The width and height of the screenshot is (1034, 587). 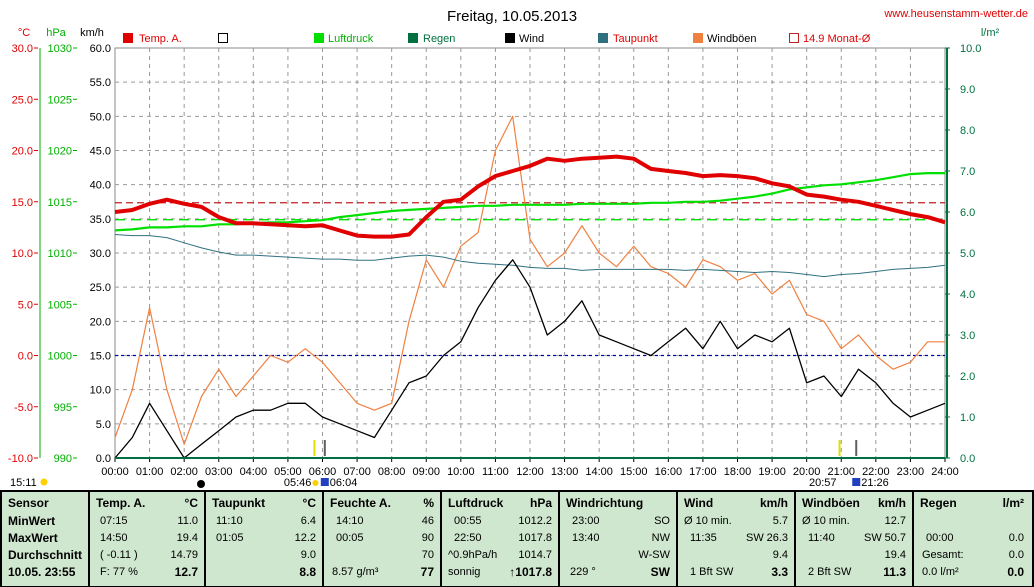 What do you see at coordinates (945, 472) in the screenshot?
I see `time-tick-label: 24:00` at bounding box center [945, 472].